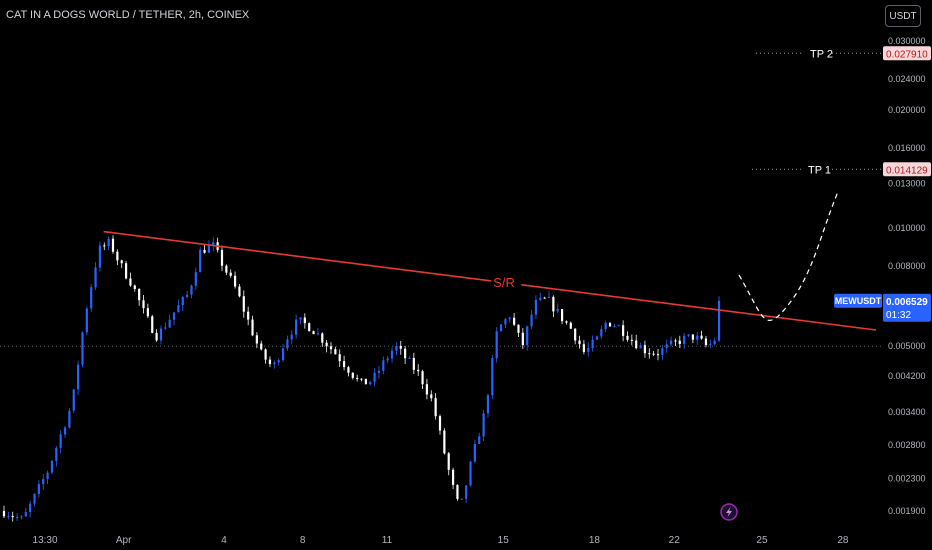 The height and width of the screenshot is (550, 932). What do you see at coordinates (858, 301) in the screenshot?
I see `symbol-label: MEWUSDT` at bounding box center [858, 301].